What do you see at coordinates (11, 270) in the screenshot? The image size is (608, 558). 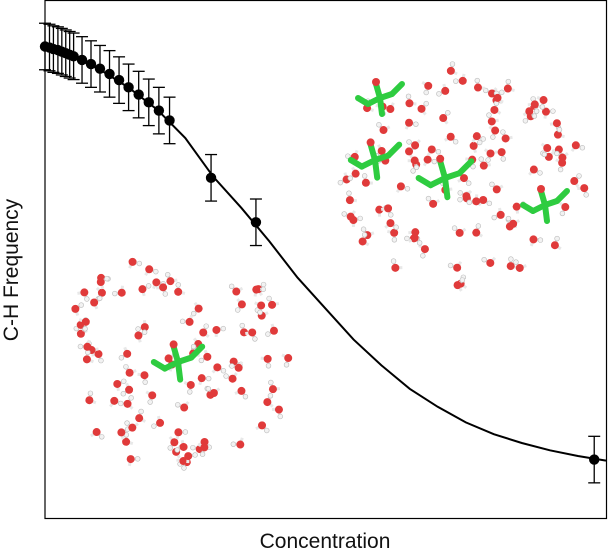 I see `y-axis-label: C-H Frequency` at bounding box center [11, 270].